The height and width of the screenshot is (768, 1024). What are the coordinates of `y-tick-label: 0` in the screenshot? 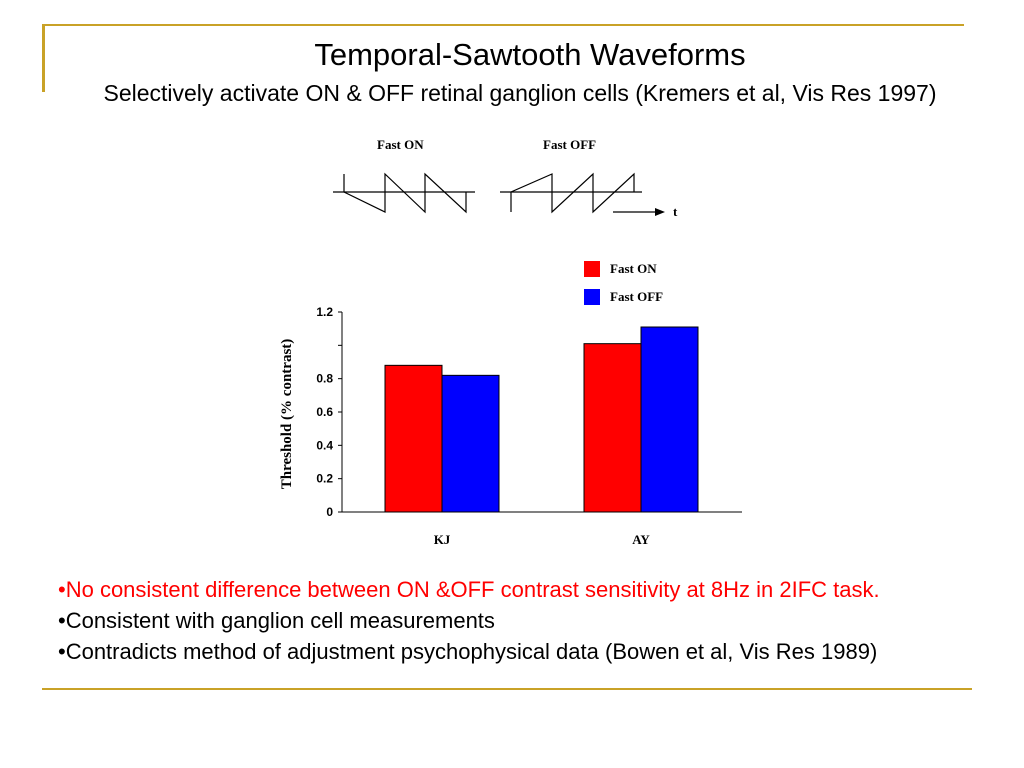 It's located at (329, 512).